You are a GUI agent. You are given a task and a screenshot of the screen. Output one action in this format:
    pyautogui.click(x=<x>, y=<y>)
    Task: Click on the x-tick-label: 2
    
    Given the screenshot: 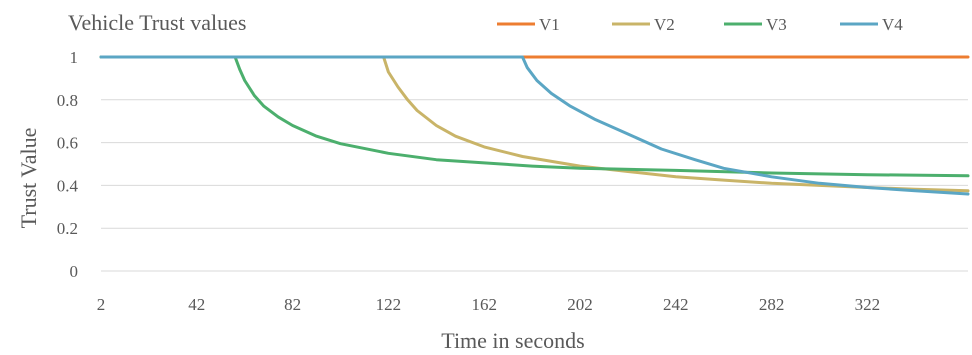 What is the action you would take?
    pyautogui.click(x=101, y=304)
    